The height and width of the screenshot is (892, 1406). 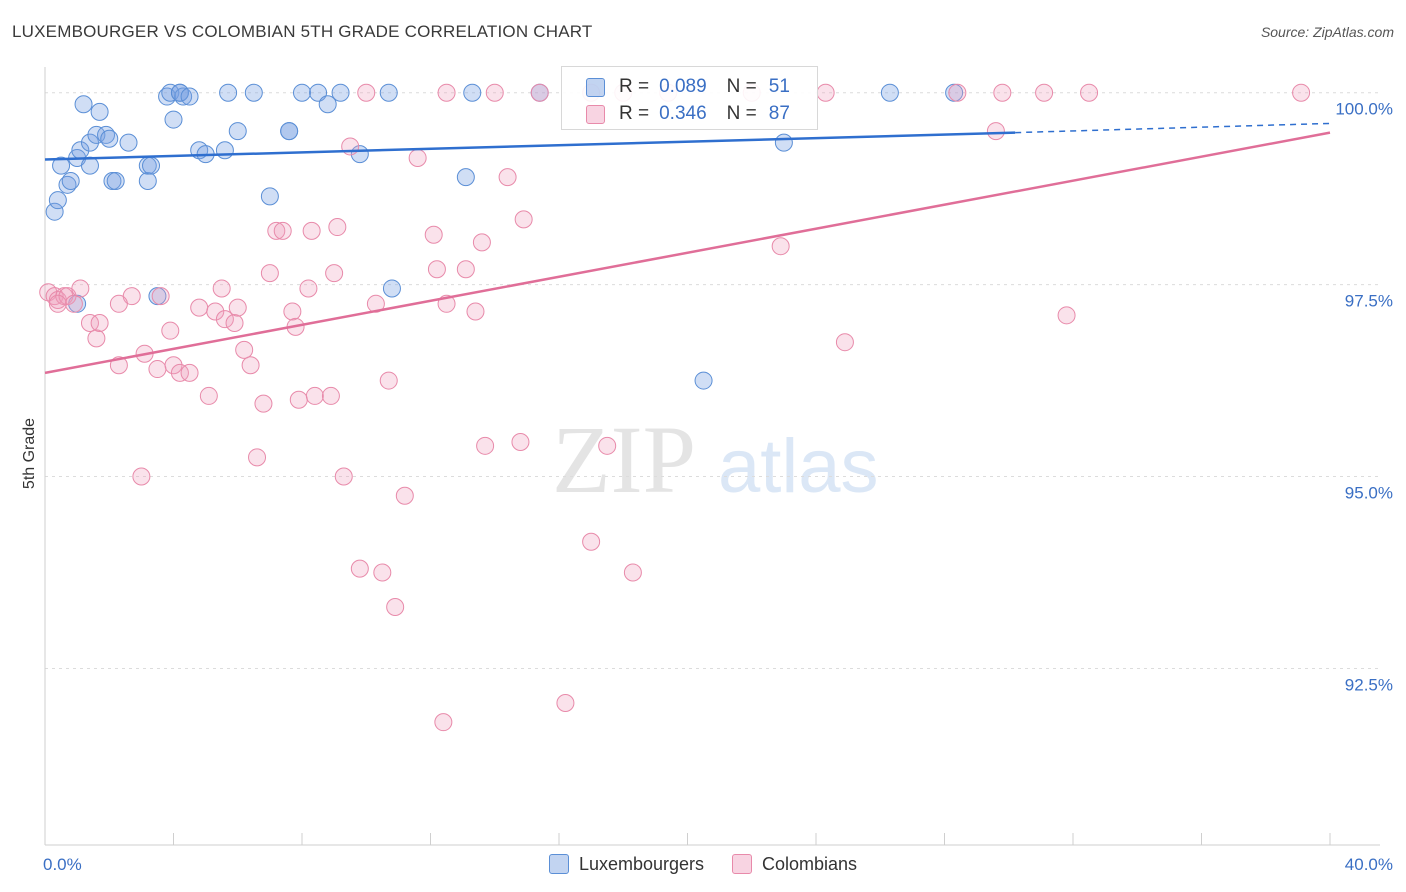 What do you see at coordinates (1327, 32) in the screenshot?
I see `source-label: Source: ZipAtlas.com` at bounding box center [1327, 32].